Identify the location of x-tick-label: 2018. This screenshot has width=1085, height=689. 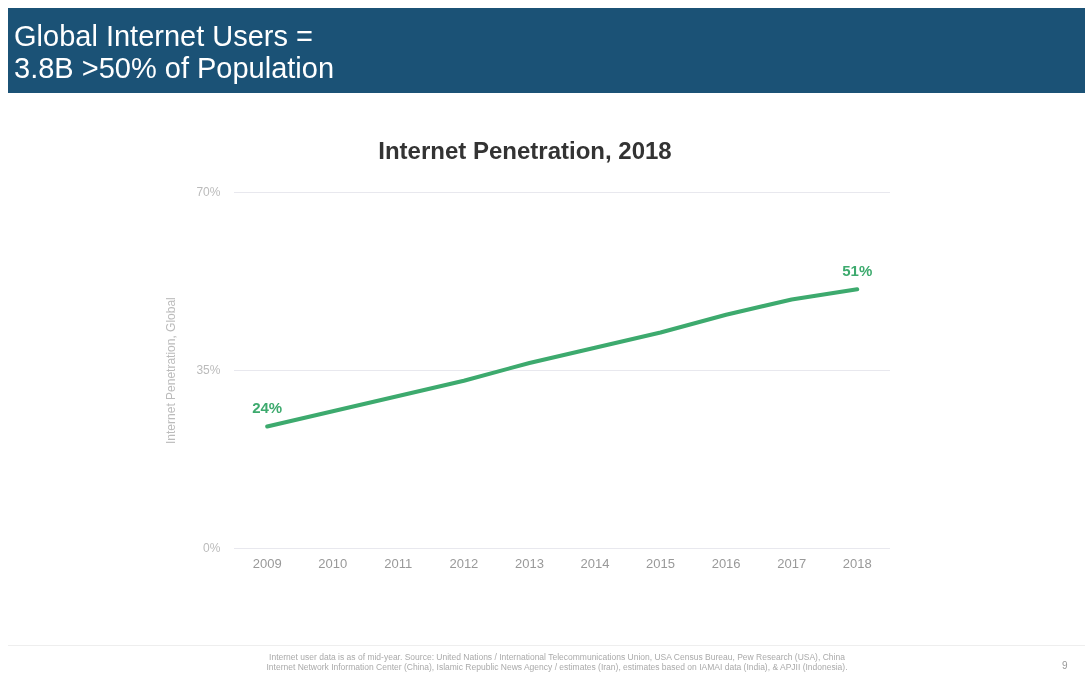
(857, 563).